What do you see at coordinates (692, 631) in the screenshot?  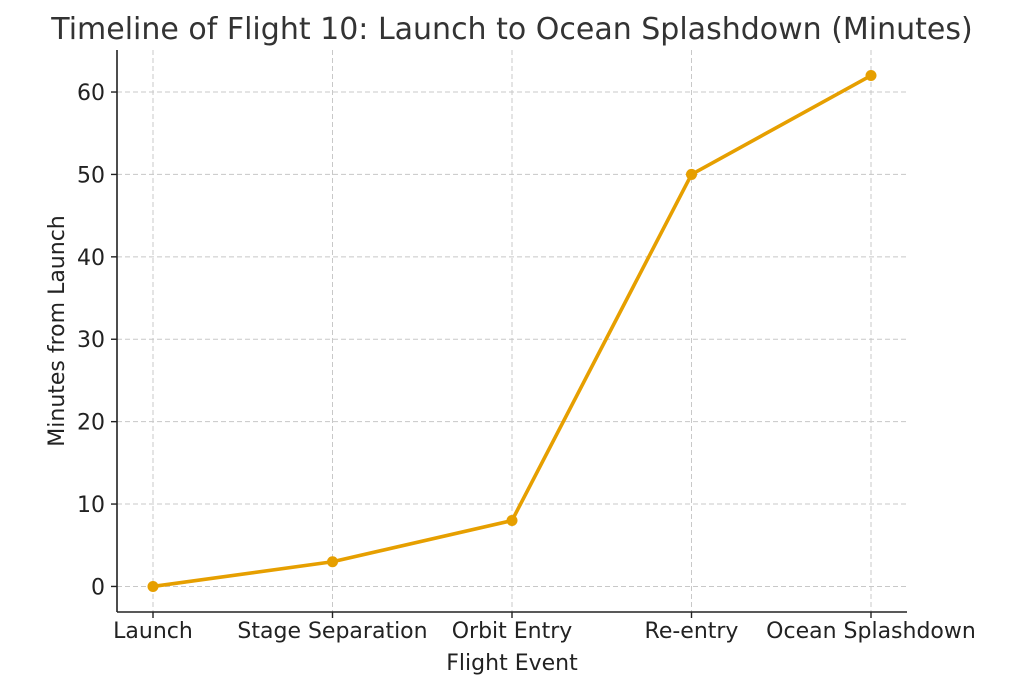 I see `x-tick-label: Re-entry` at bounding box center [692, 631].